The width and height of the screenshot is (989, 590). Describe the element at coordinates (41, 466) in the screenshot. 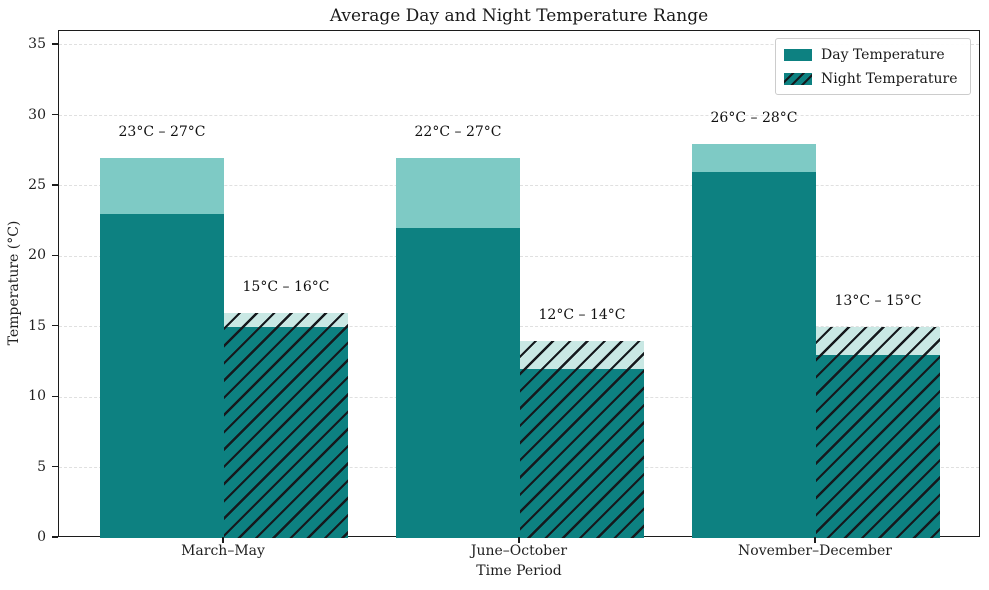

I see `y-tick-label-5: 5` at that location.